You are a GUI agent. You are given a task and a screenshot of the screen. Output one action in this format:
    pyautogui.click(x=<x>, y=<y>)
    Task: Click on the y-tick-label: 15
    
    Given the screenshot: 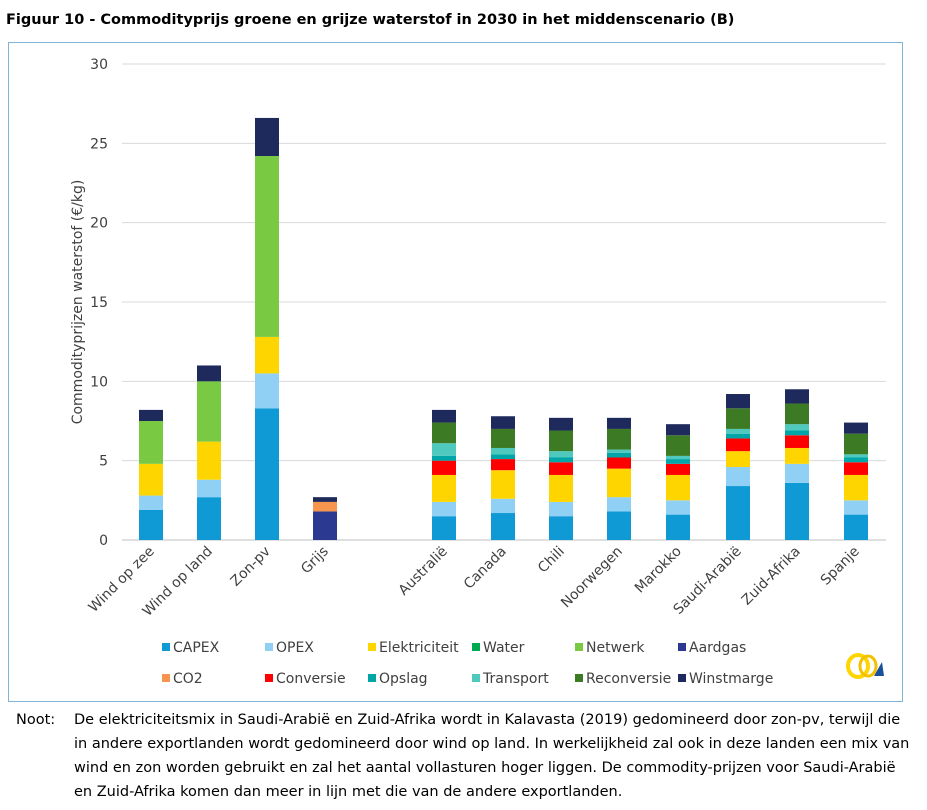 What is the action you would take?
    pyautogui.click(x=99, y=303)
    